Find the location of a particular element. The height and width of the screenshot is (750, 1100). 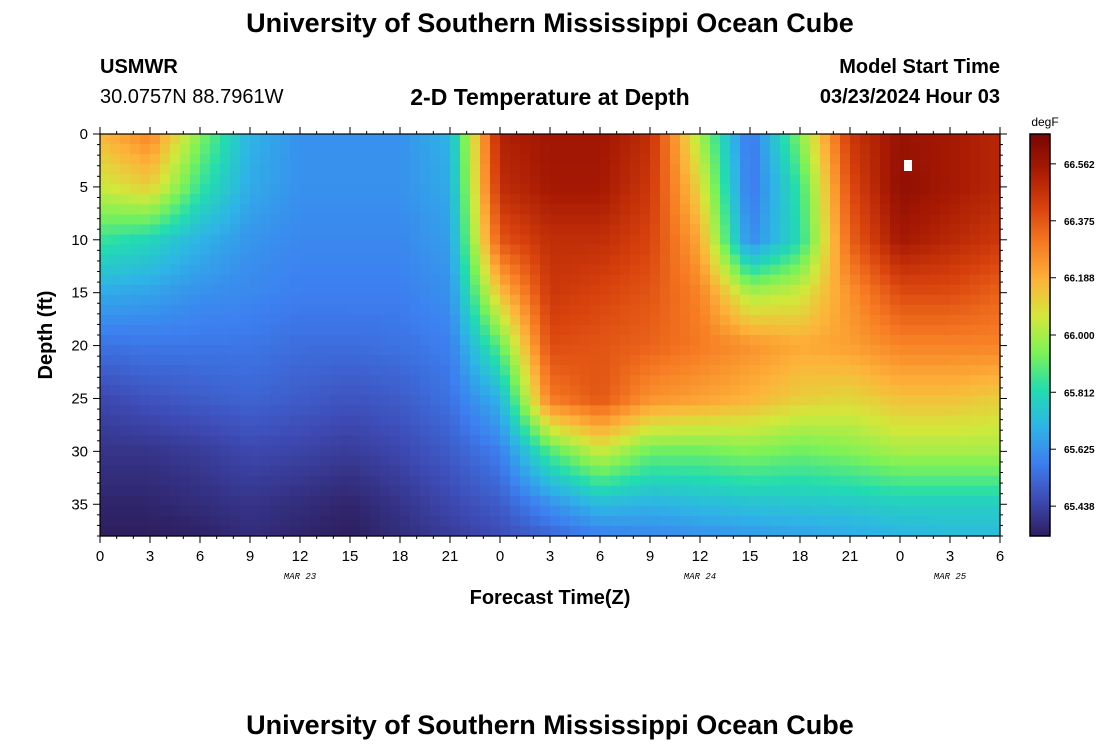

colorbar-tick-label: 65.625 is located at coordinates (1079, 450).